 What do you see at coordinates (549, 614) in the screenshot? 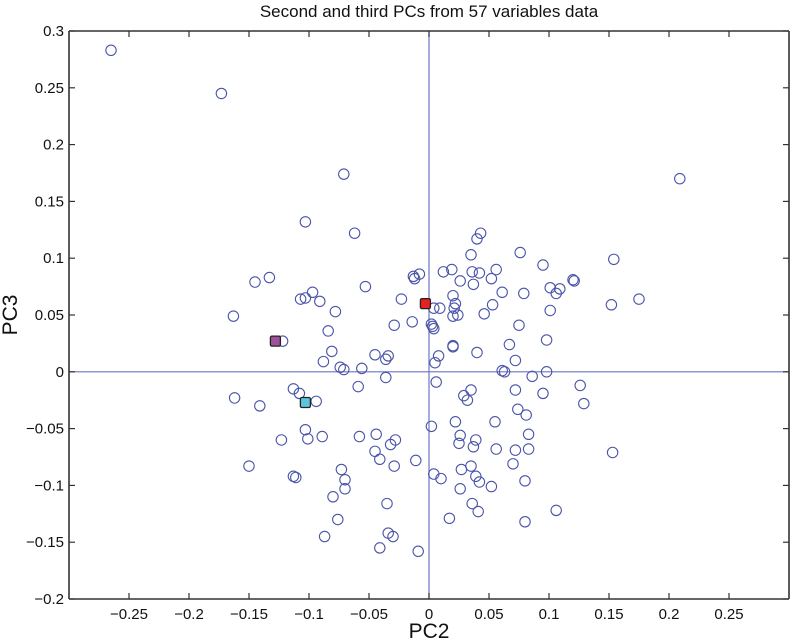
I see `x-tick-label: 0.1` at bounding box center [549, 614].